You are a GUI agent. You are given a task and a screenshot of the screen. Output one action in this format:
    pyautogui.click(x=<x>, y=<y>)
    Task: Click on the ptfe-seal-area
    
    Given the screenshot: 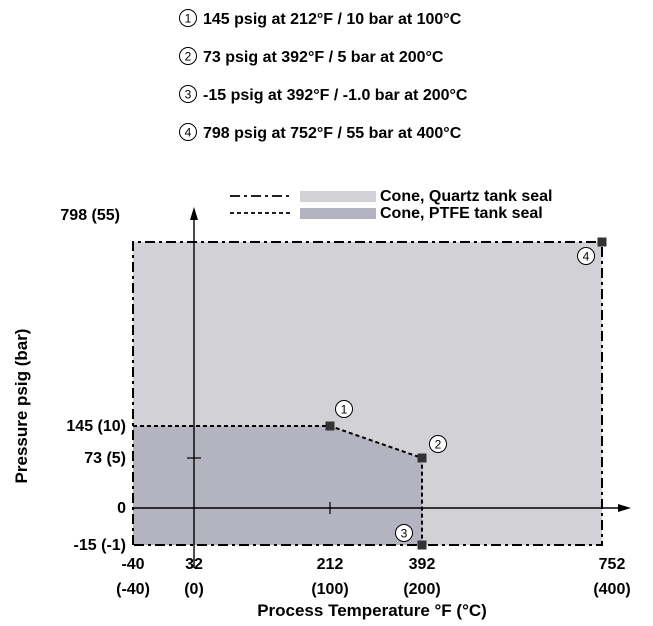 What is the action you would take?
    pyautogui.click(x=277, y=485)
    